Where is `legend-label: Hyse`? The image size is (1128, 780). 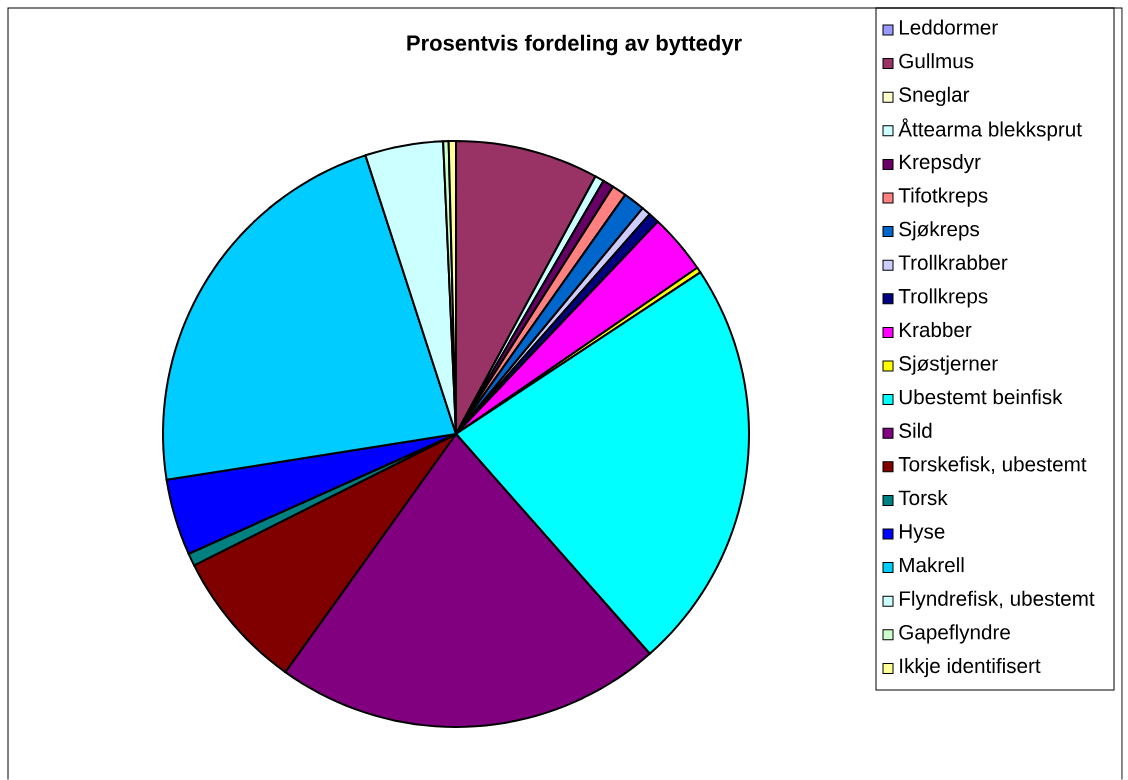
legend-label: Hyse is located at coordinates (922, 533).